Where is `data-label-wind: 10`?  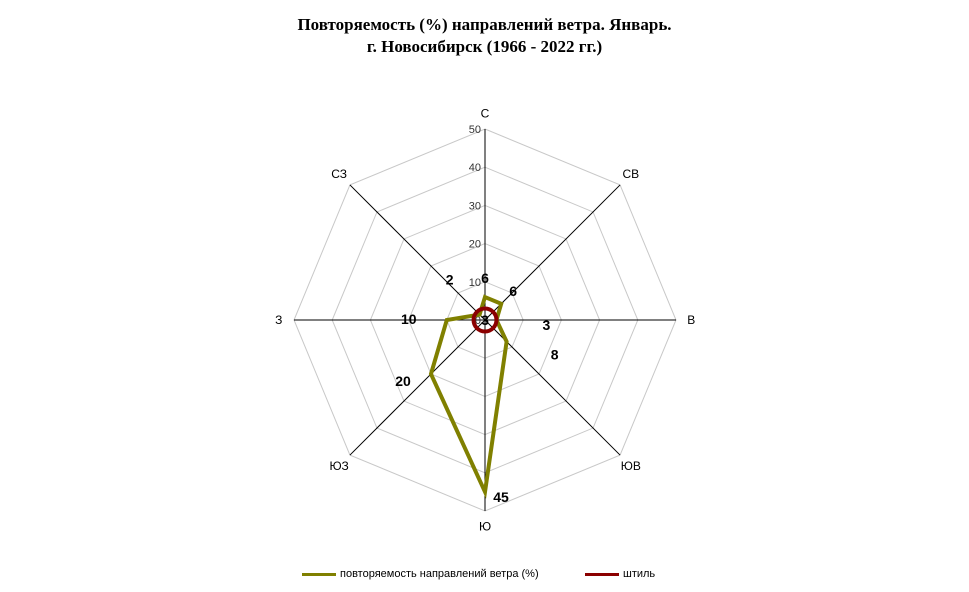 data-label-wind: 10 is located at coordinates (409, 319).